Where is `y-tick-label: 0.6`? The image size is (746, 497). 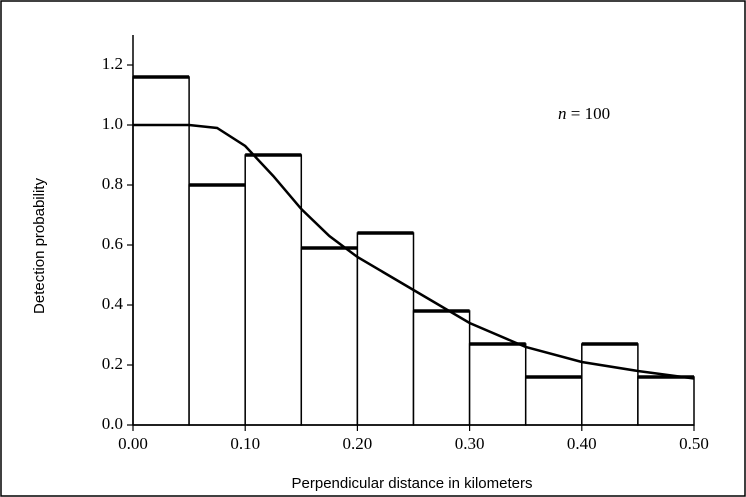
y-tick-label: 0.6 is located at coordinates (112, 243).